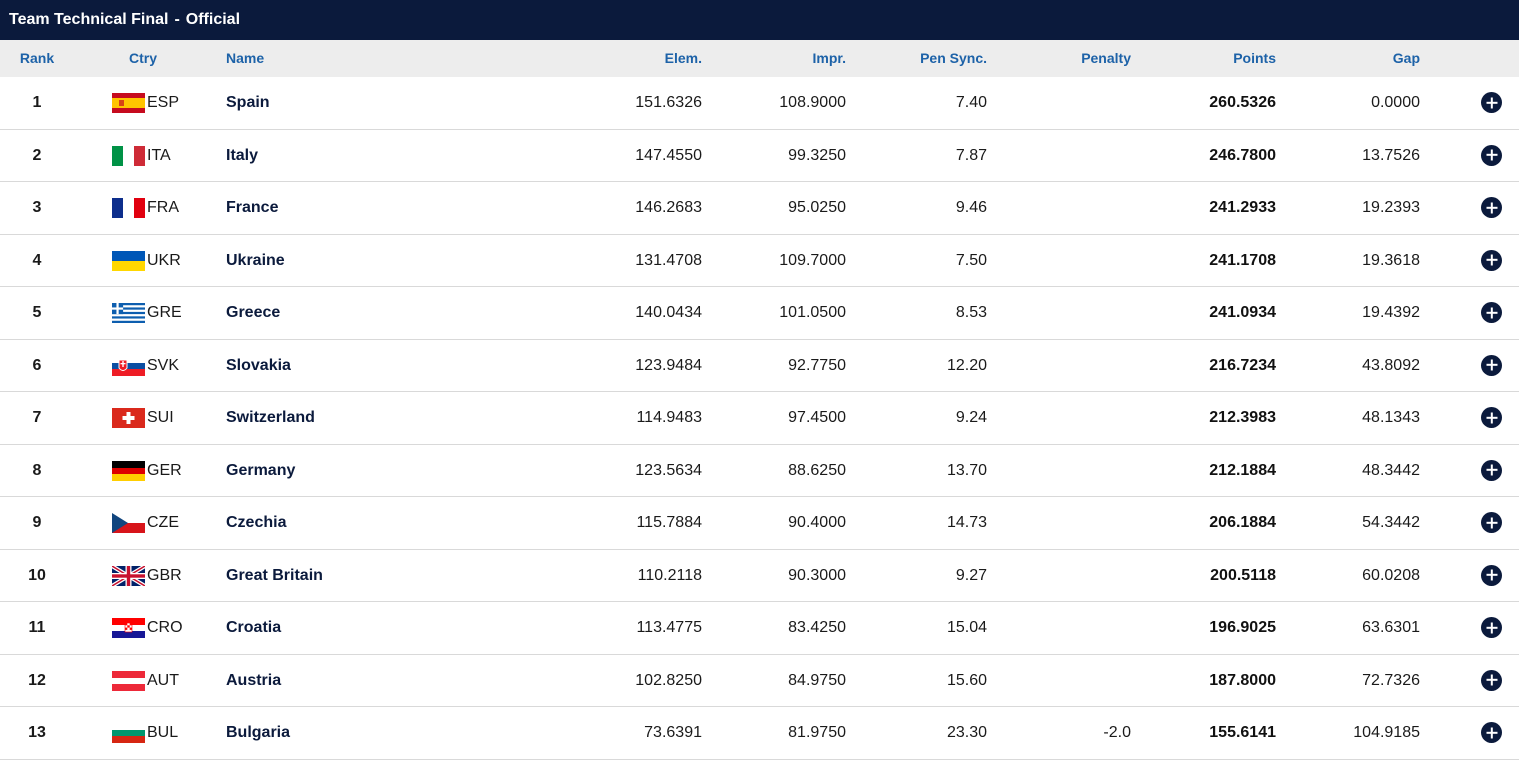 Image resolution: width=1521 pixels, height=782 pixels. Describe the element at coordinates (1242, 365) in the screenshot. I see `points-cell: 216.7234` at that location.